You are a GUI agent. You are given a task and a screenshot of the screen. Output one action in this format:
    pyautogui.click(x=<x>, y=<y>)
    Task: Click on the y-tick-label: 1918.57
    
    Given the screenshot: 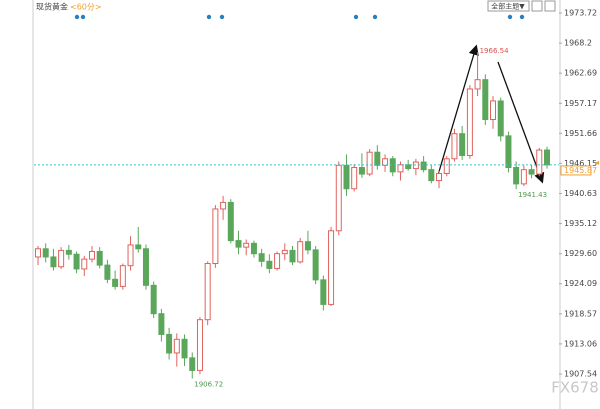 What is the action you would take?
    pyautogui.click(x=580, y=313)
    